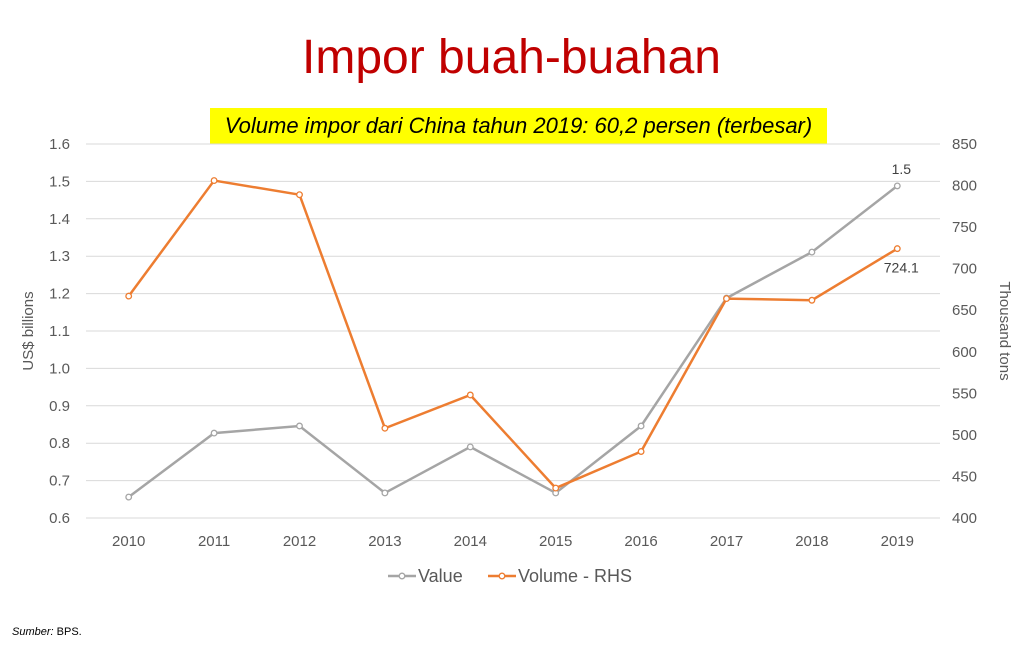 The height and width of the screenshot is (651, 1023). I want to click on data-label: 724.1, so click(901, 268).